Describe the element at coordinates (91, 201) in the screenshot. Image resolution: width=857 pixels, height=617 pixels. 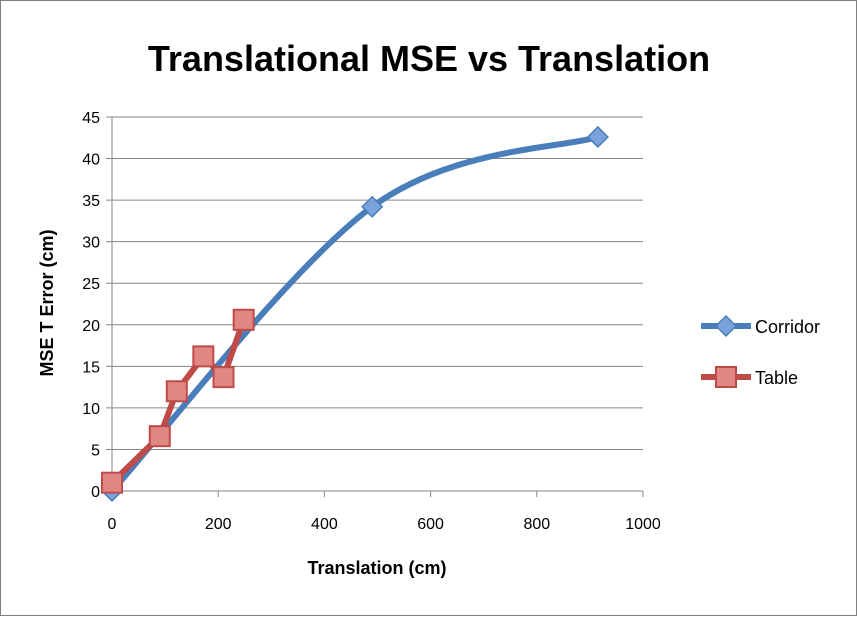
I see `y-tick-label: 35` at that location.